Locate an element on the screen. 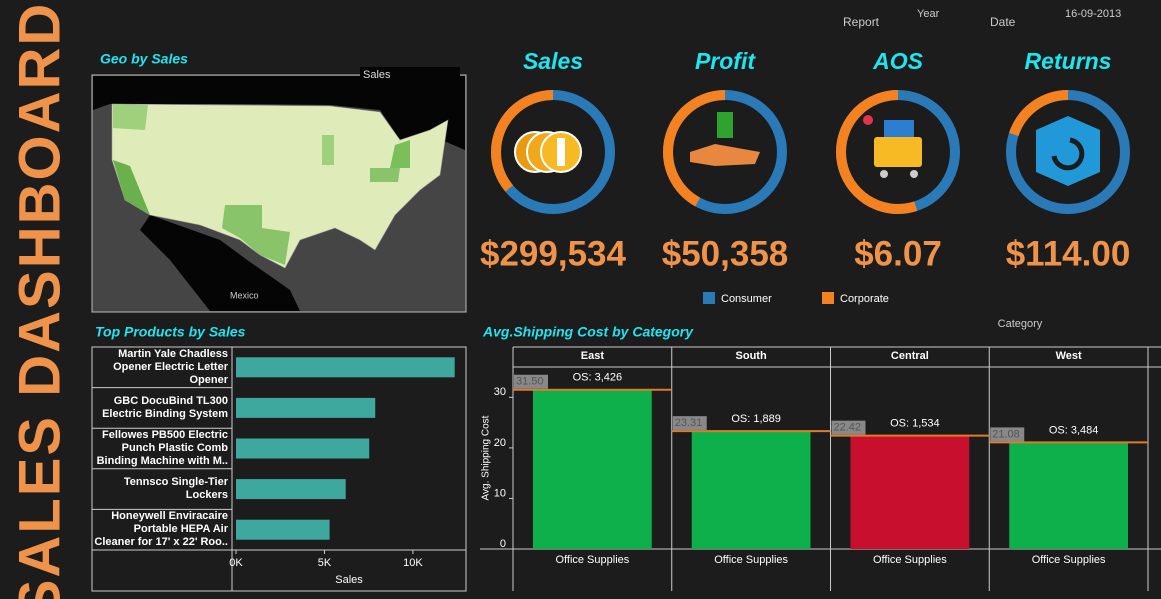 The width and height of the screenshot is (1161, 599). legend-label: Corporate is located at coordinates (864, 299).